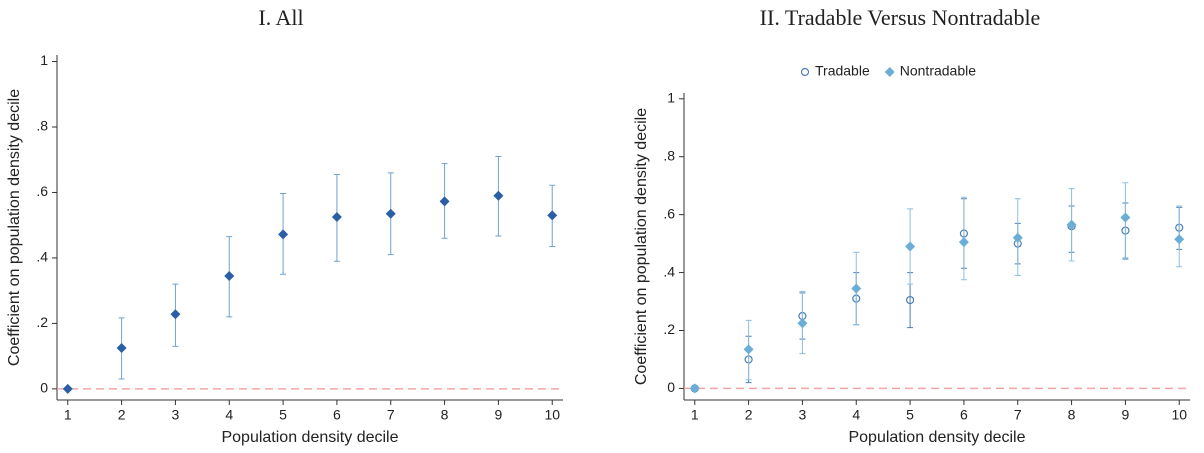 This screenshot has height=453, width=1204. I want to click on chart-title: II. Tradable Versus Nontradable, so click(900, 17).